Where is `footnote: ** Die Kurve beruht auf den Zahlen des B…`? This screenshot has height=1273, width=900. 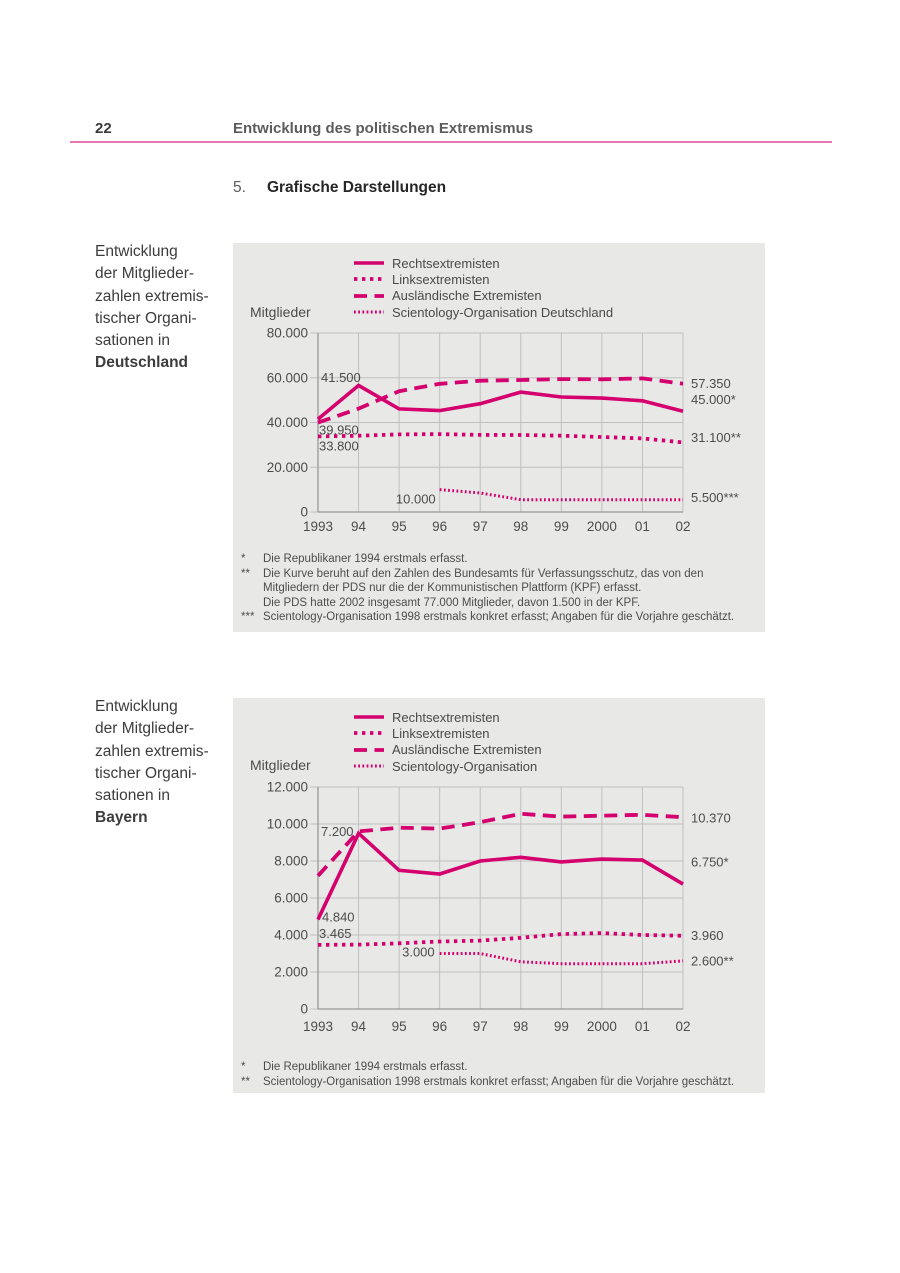
footnote: ** Die Kurve beruht auf den Zahlen des B… is located at coordinates (501, 589).